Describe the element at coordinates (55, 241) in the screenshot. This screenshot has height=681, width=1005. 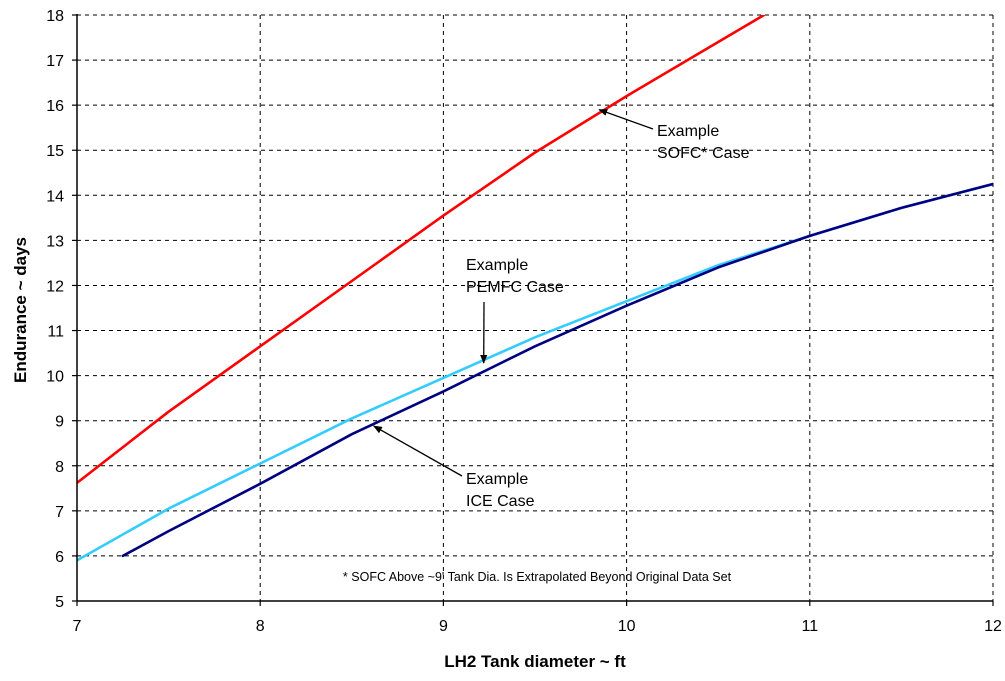
I see `y-tick-label: 13` at that location.